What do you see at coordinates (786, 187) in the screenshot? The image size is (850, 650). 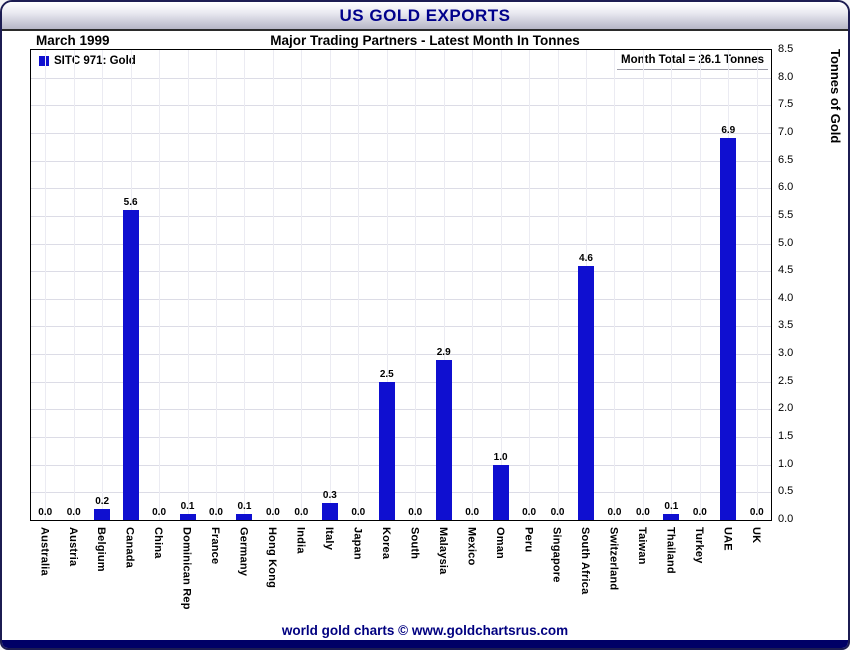 I see `y-tick-label: 6.0` at bounding box center [786, 187].